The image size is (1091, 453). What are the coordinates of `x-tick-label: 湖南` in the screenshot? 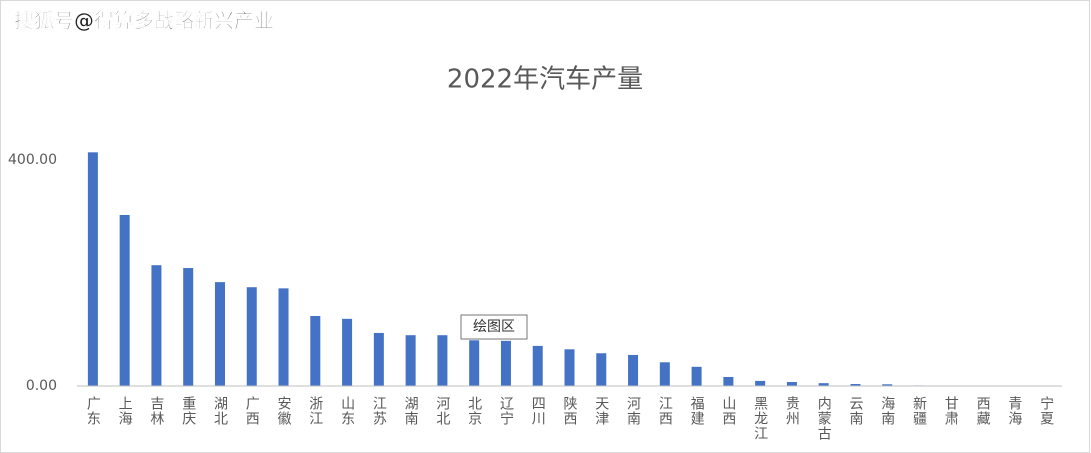 It's located at (411, 411).